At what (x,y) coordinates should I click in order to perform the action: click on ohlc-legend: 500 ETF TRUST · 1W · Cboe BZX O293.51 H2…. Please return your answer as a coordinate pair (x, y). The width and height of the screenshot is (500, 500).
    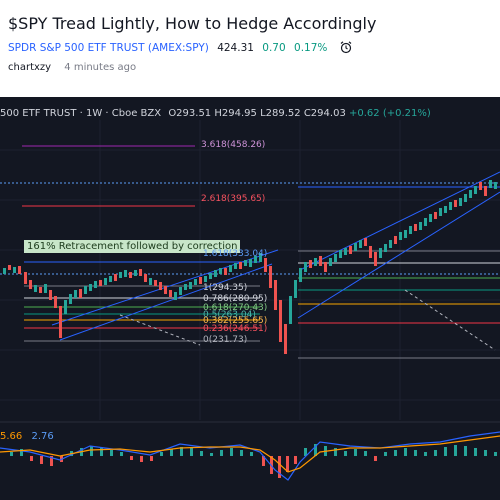
    Looking at the image, I should click on (215, 113).